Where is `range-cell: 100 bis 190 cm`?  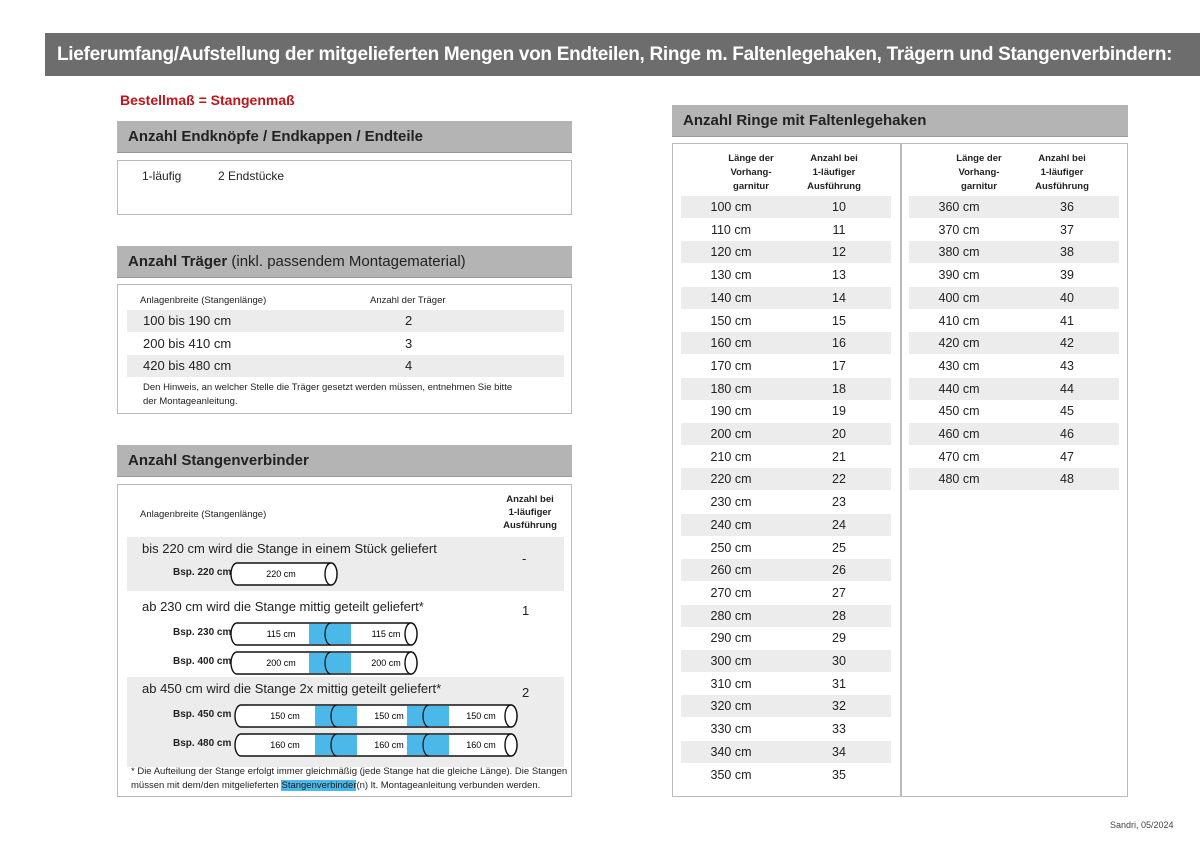 range-cell: 100 bis 190 cm is located at coordinates (187, 320).